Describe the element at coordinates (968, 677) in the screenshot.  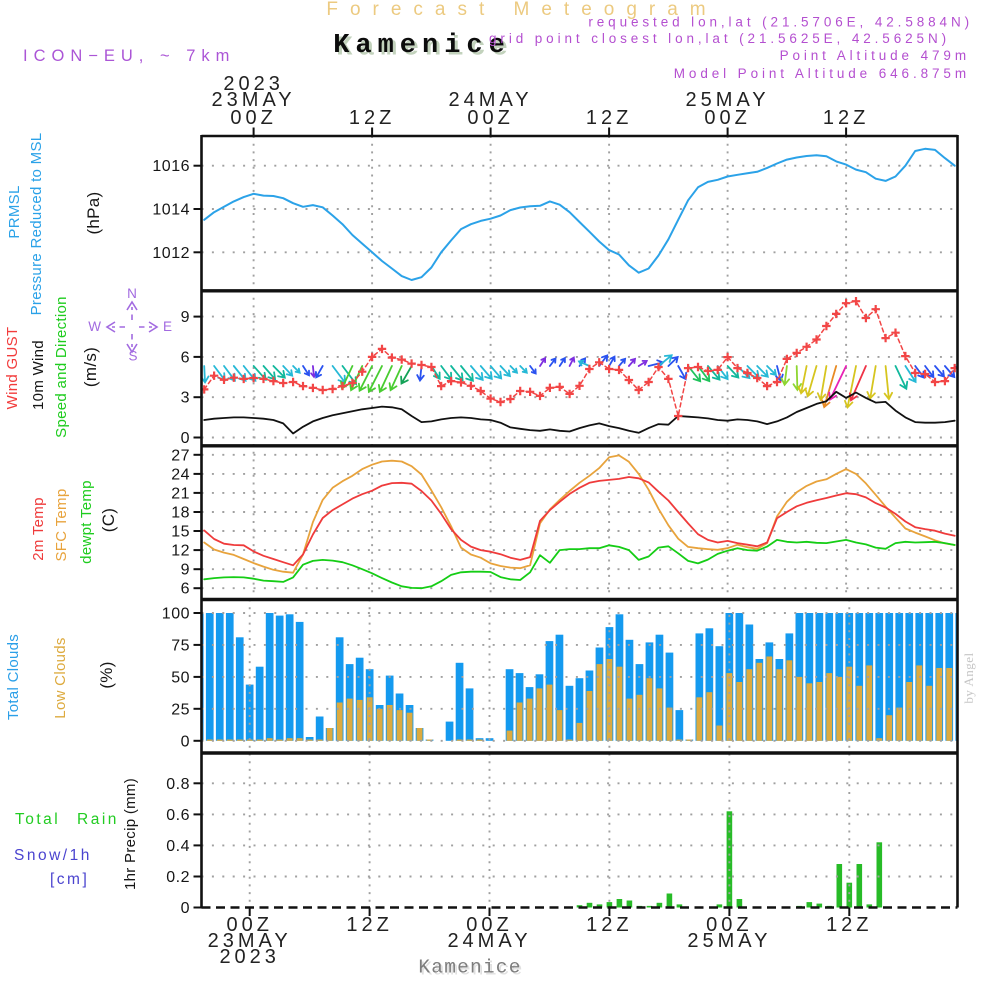
I see `svg-text: by Angel` at that location.